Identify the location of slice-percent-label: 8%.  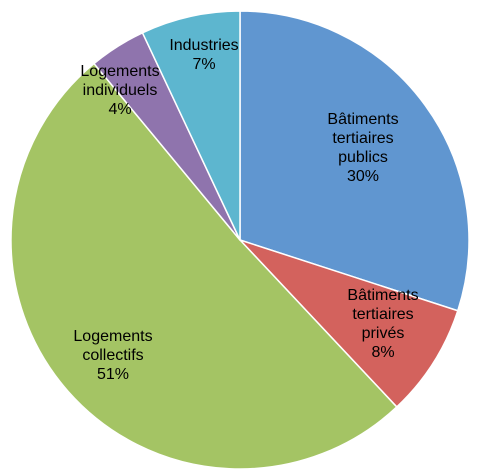
(382, 352).